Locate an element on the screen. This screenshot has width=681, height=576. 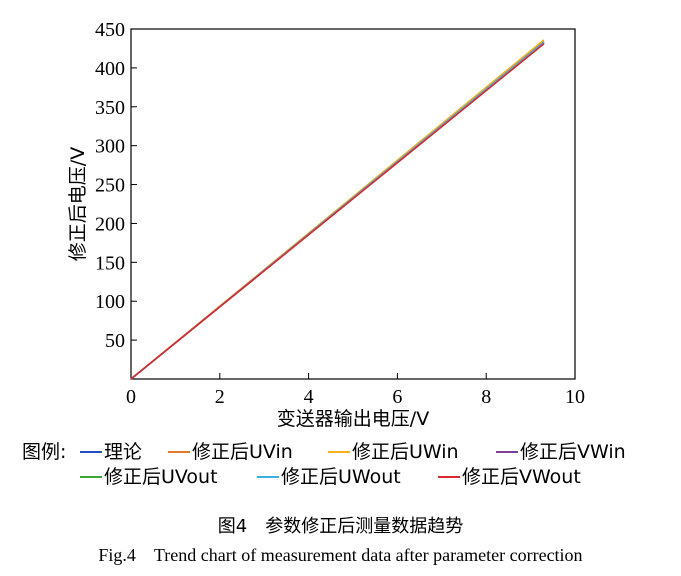
y-tick-label: 350 is located at coordinates (110, 108).